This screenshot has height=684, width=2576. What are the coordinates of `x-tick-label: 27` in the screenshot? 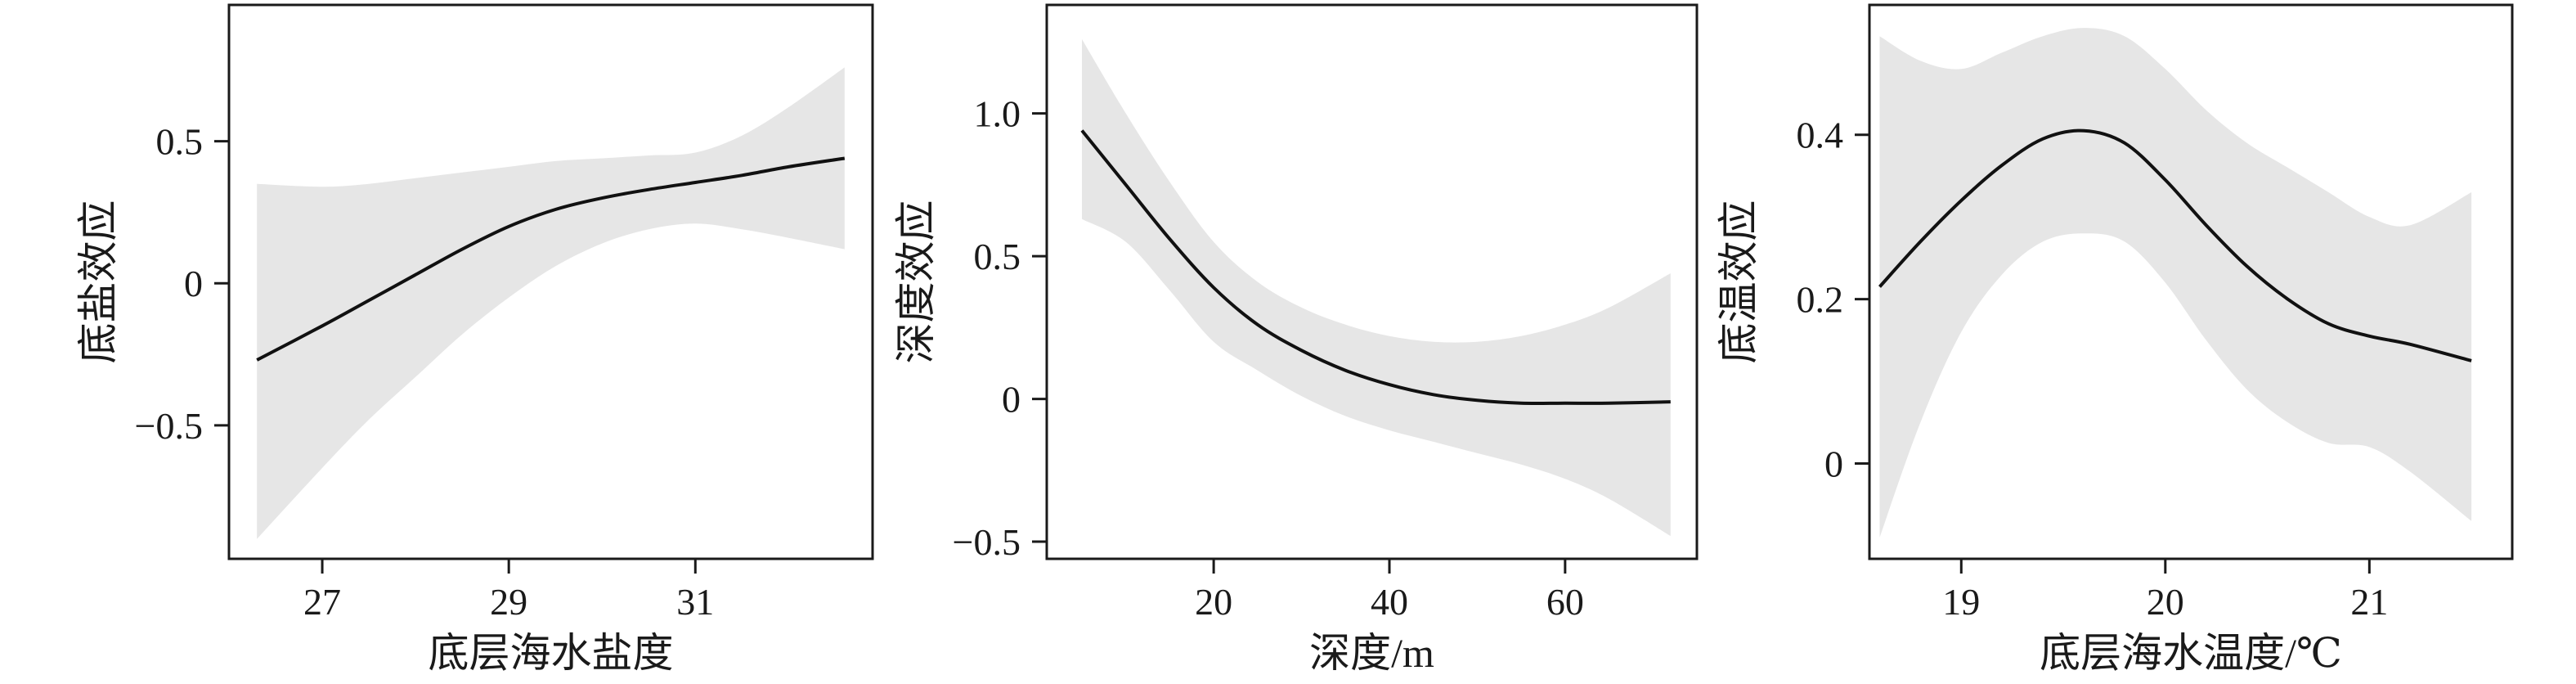 It's located at (322, 602).